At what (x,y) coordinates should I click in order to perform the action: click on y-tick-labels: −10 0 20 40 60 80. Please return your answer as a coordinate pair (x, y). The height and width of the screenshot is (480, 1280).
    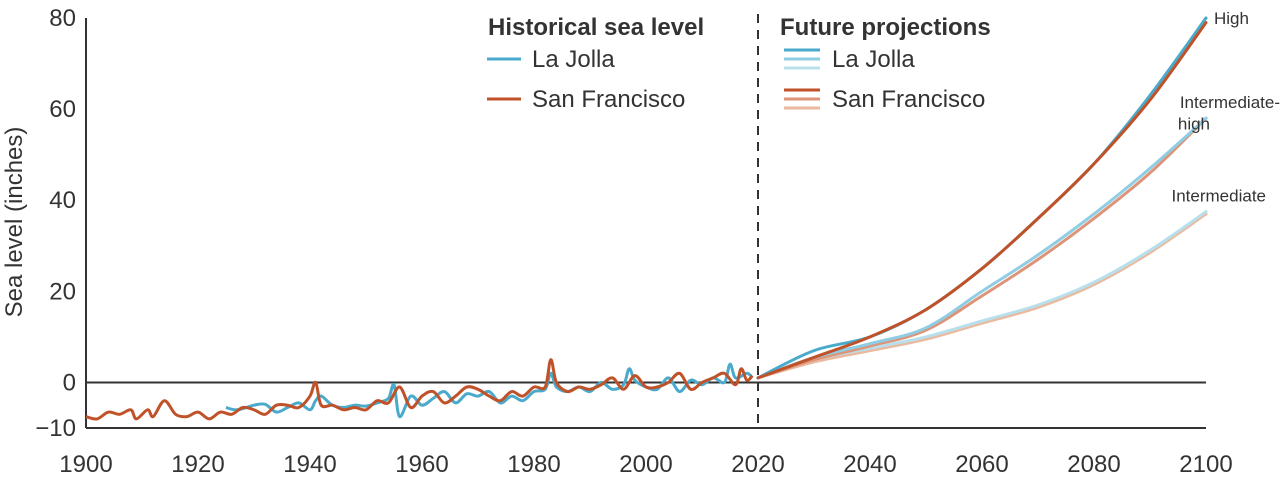
    Looking at the image, I should click on (55, 223).